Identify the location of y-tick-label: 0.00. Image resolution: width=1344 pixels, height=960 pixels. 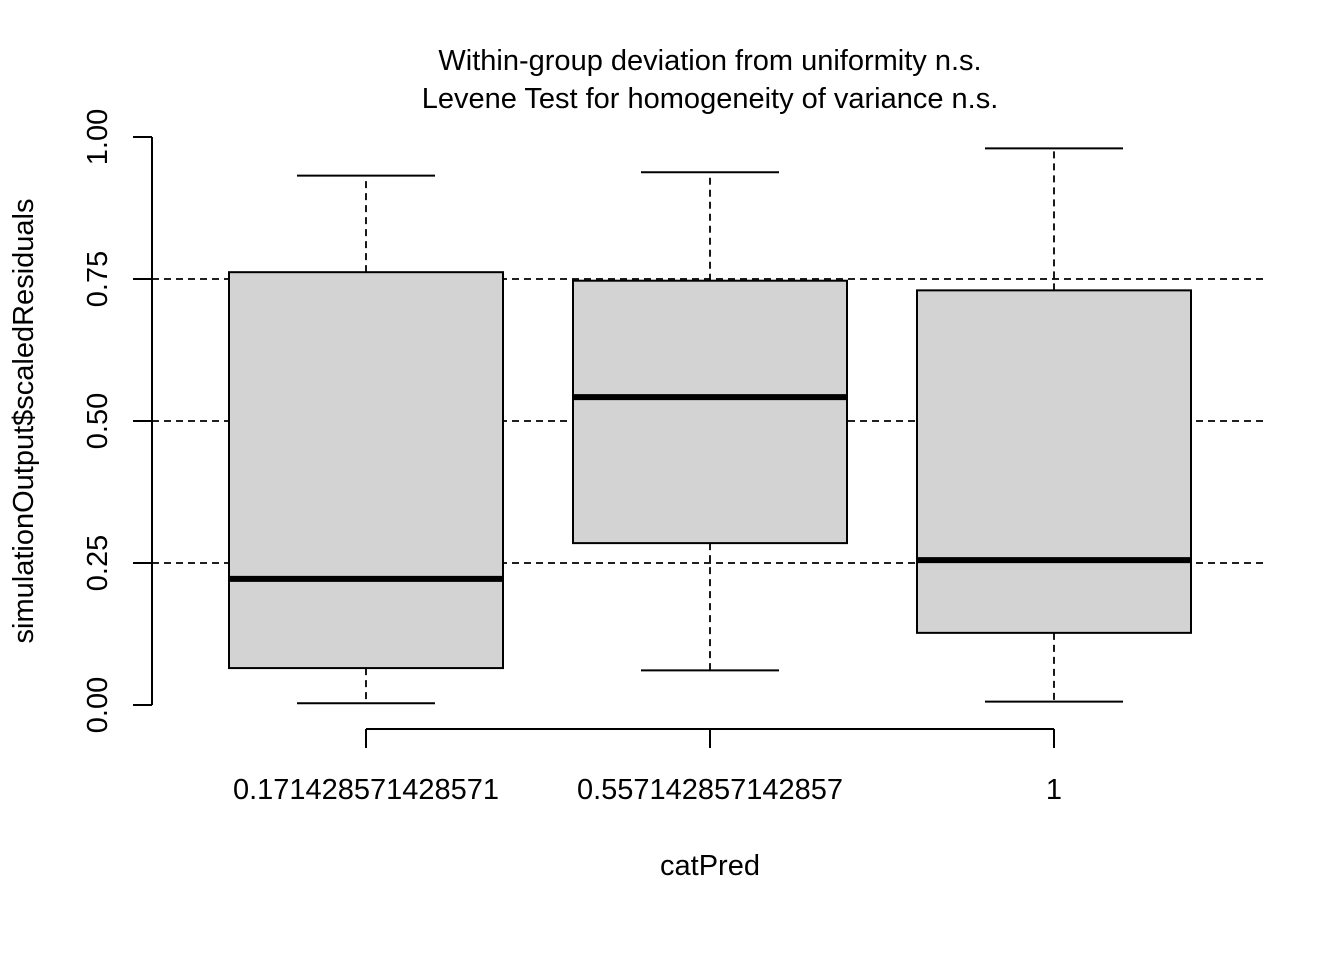
(98, 705).